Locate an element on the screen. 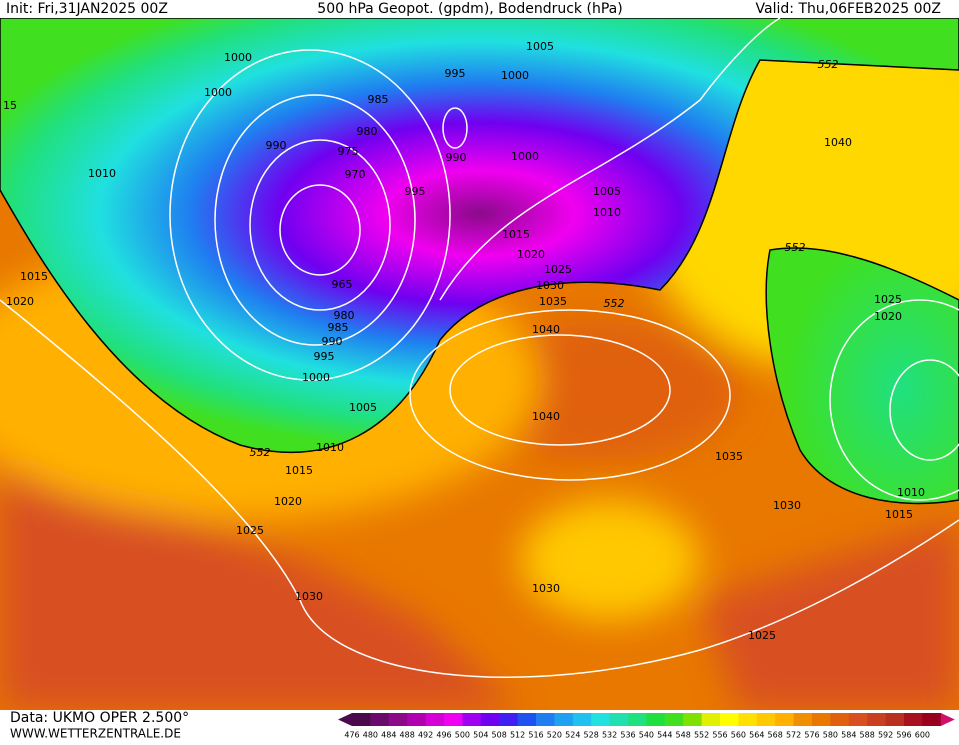  colorbar-tick-label: 520 is located at coordinates (554, 735).